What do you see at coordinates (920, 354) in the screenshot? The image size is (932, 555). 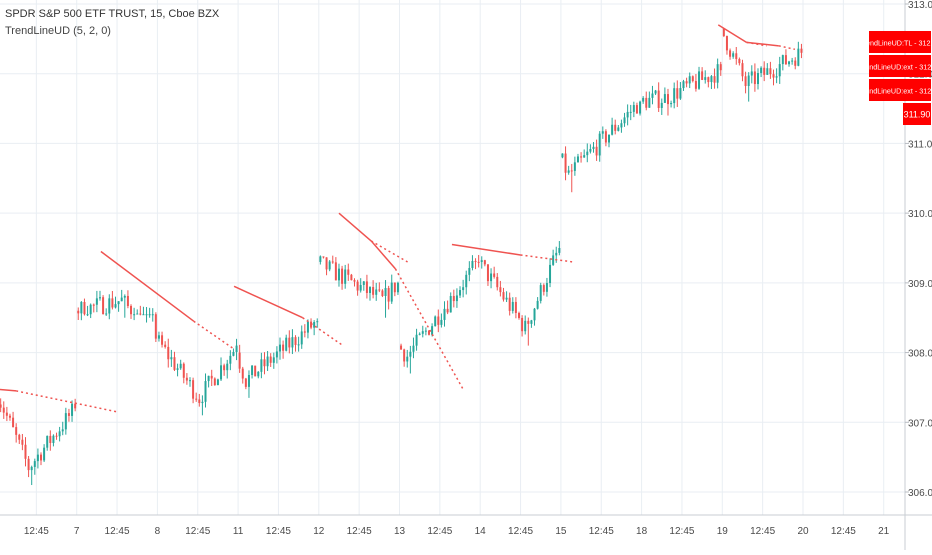 I see `y-tick-label: 308.00` at bounding box center [920, 354].